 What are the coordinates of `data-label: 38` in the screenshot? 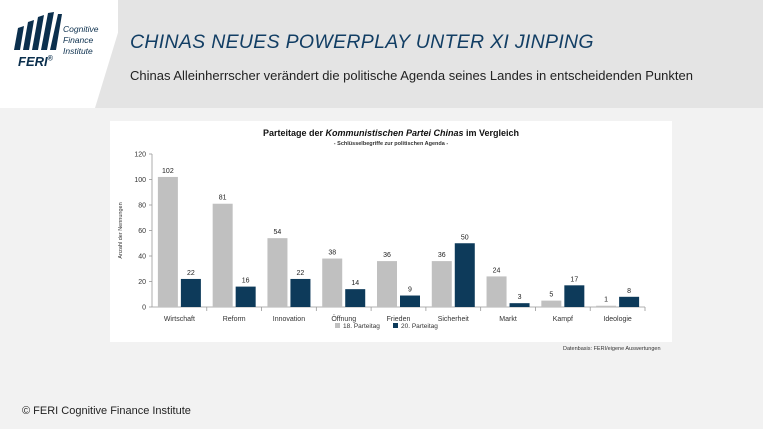 It's located at (332, 253).